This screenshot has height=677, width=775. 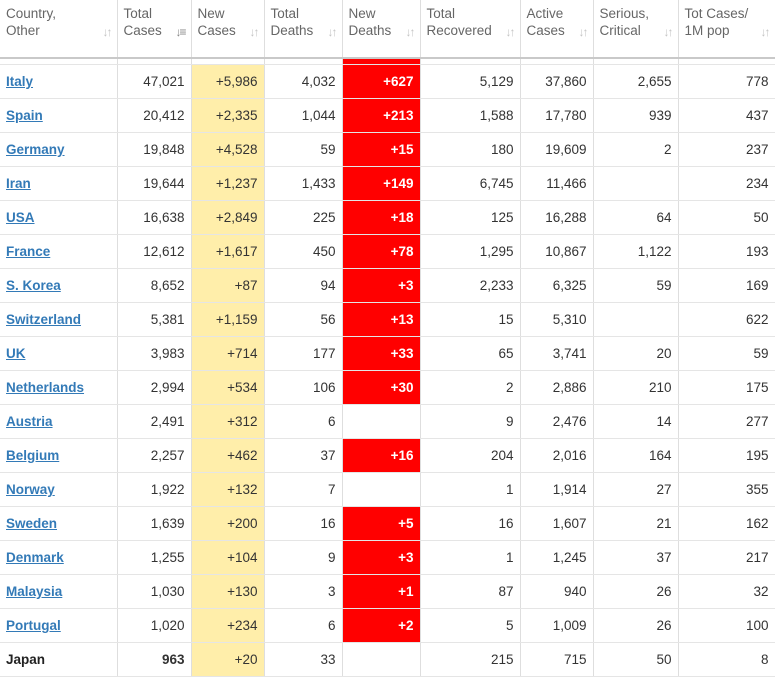 What do you see at coordinates (636, 29) in the screenshot?
I see `column-header-serious-critical: Serious, Critical ↓↑` at bounding box center [636, 29].